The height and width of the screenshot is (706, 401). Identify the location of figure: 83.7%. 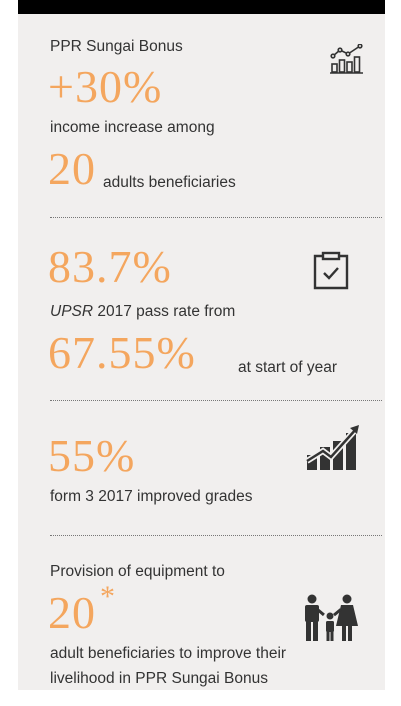
(110, 266).